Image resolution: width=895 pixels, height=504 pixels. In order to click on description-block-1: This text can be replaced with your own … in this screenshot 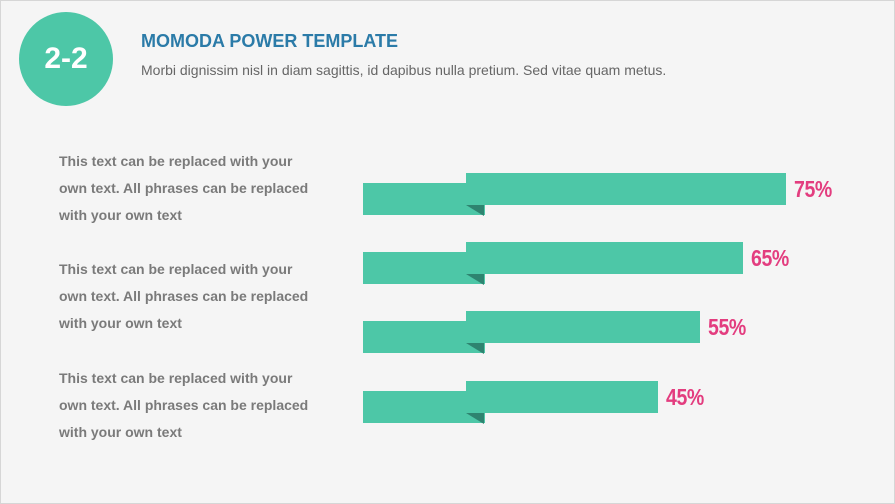, I will do `click(194, 188)`.